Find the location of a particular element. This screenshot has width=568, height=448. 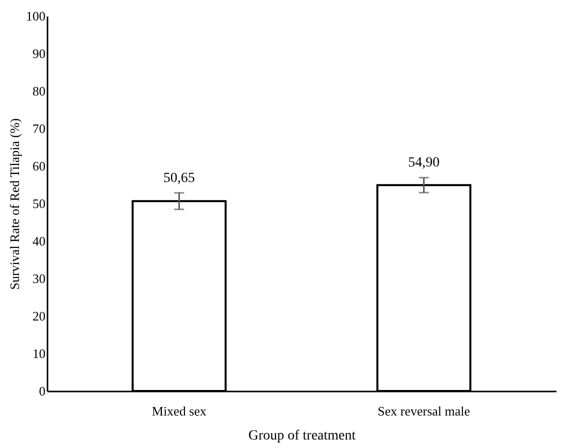

y-tick-label: 20 is located at coordinates (39, 316).